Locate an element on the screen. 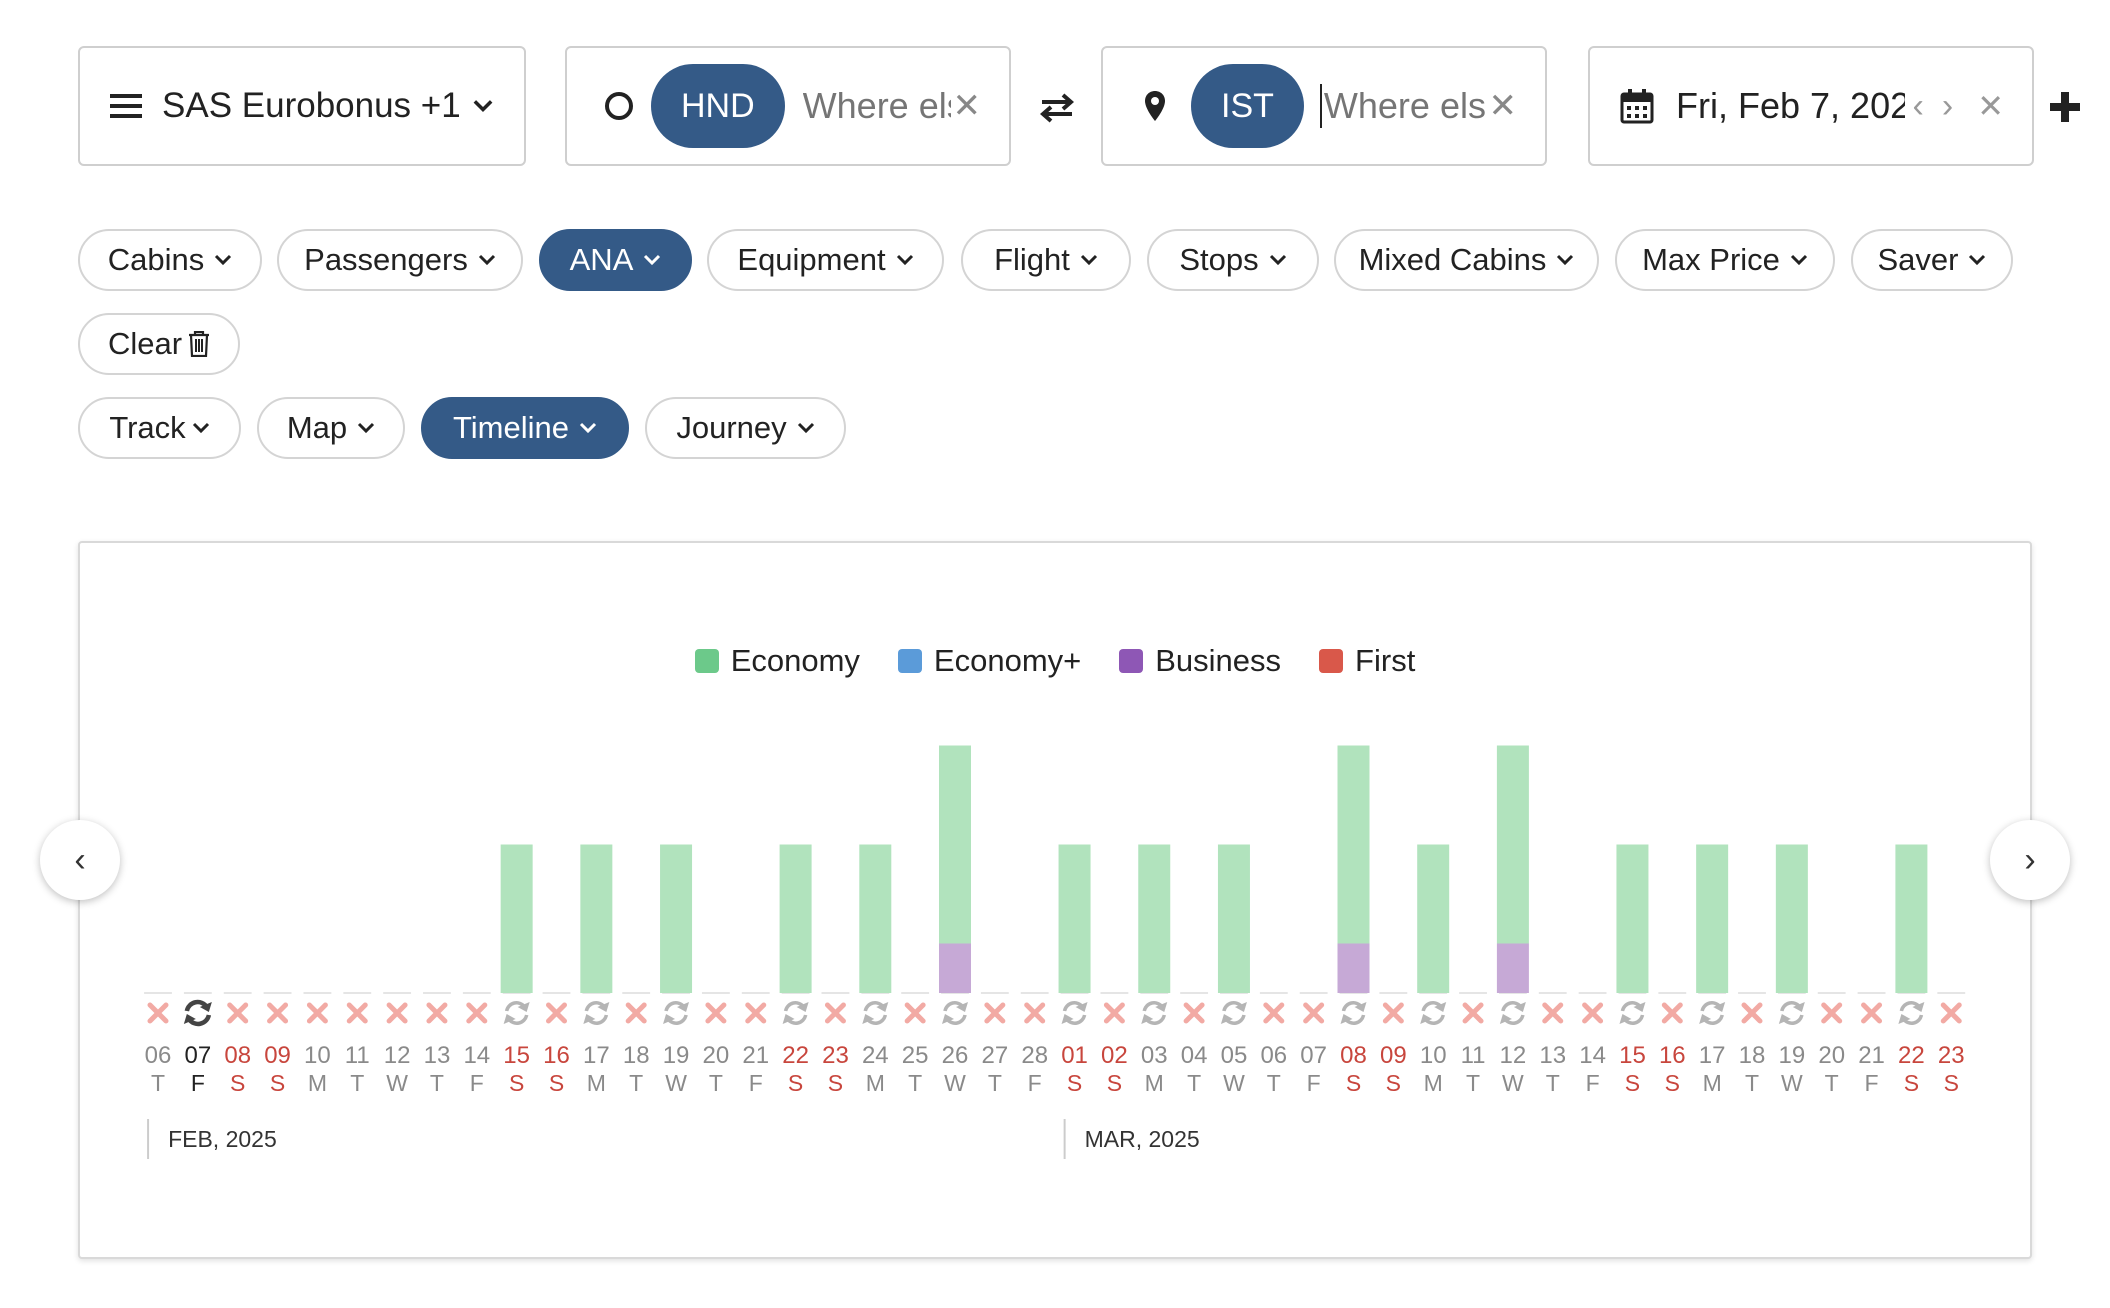 The height and width of the screenshot is (1308, 2110). filter-ana: ANA is located at coordinates (615, 260).